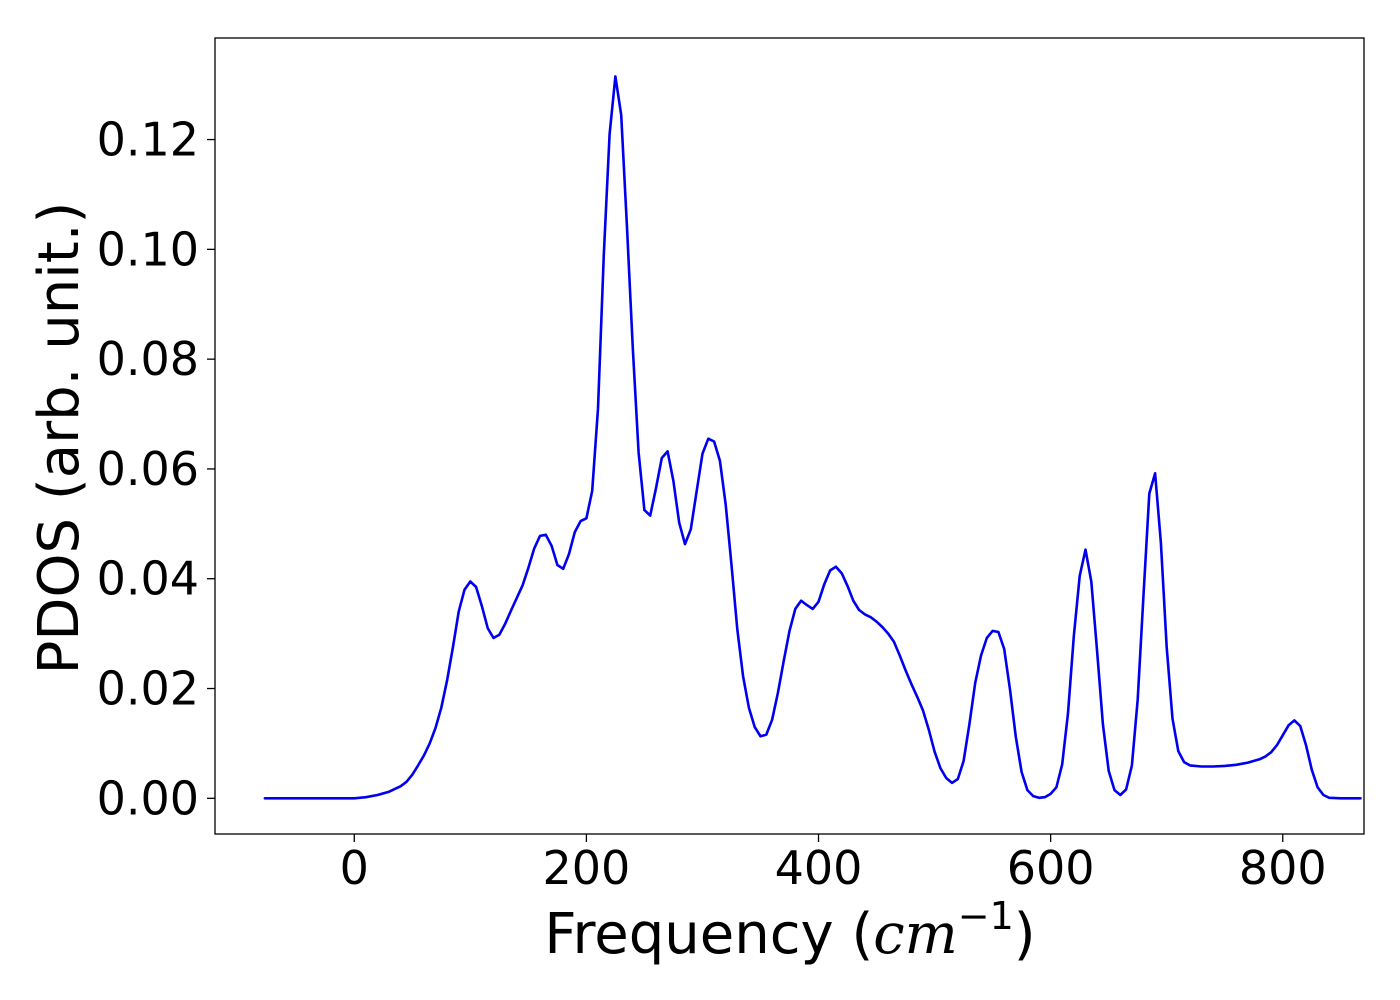 The height and width of the screenshot is (1000, 1400). What do you see at coordinates (59, 438) in the screenshot?
I see `y-axis-title: PDOS (arb. unit.)` at bounding box center [59, 438].